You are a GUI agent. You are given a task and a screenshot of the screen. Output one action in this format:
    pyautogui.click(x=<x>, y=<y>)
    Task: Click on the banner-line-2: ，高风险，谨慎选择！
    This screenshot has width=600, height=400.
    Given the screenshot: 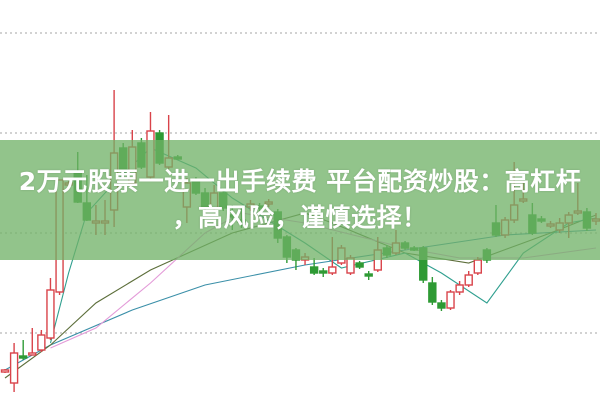 What is the action you would take?
    pyautogui.click(x=300, y=217)
    